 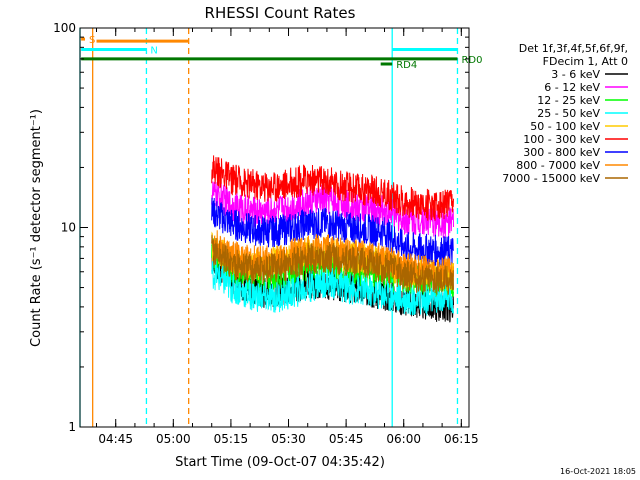 I want to click on legend-header-line-2: FDecim 1, Att 0, so click(x=585, y=61).